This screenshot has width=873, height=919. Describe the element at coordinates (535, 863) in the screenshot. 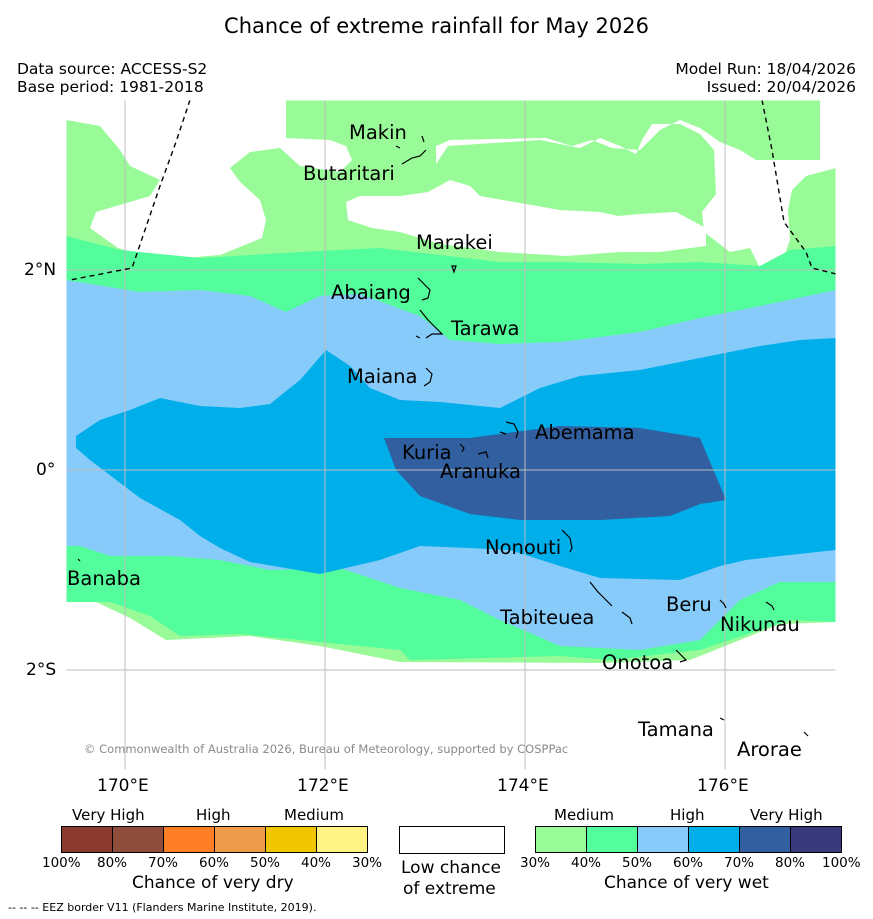

I see `wet-tick-30: 30%` at that location.